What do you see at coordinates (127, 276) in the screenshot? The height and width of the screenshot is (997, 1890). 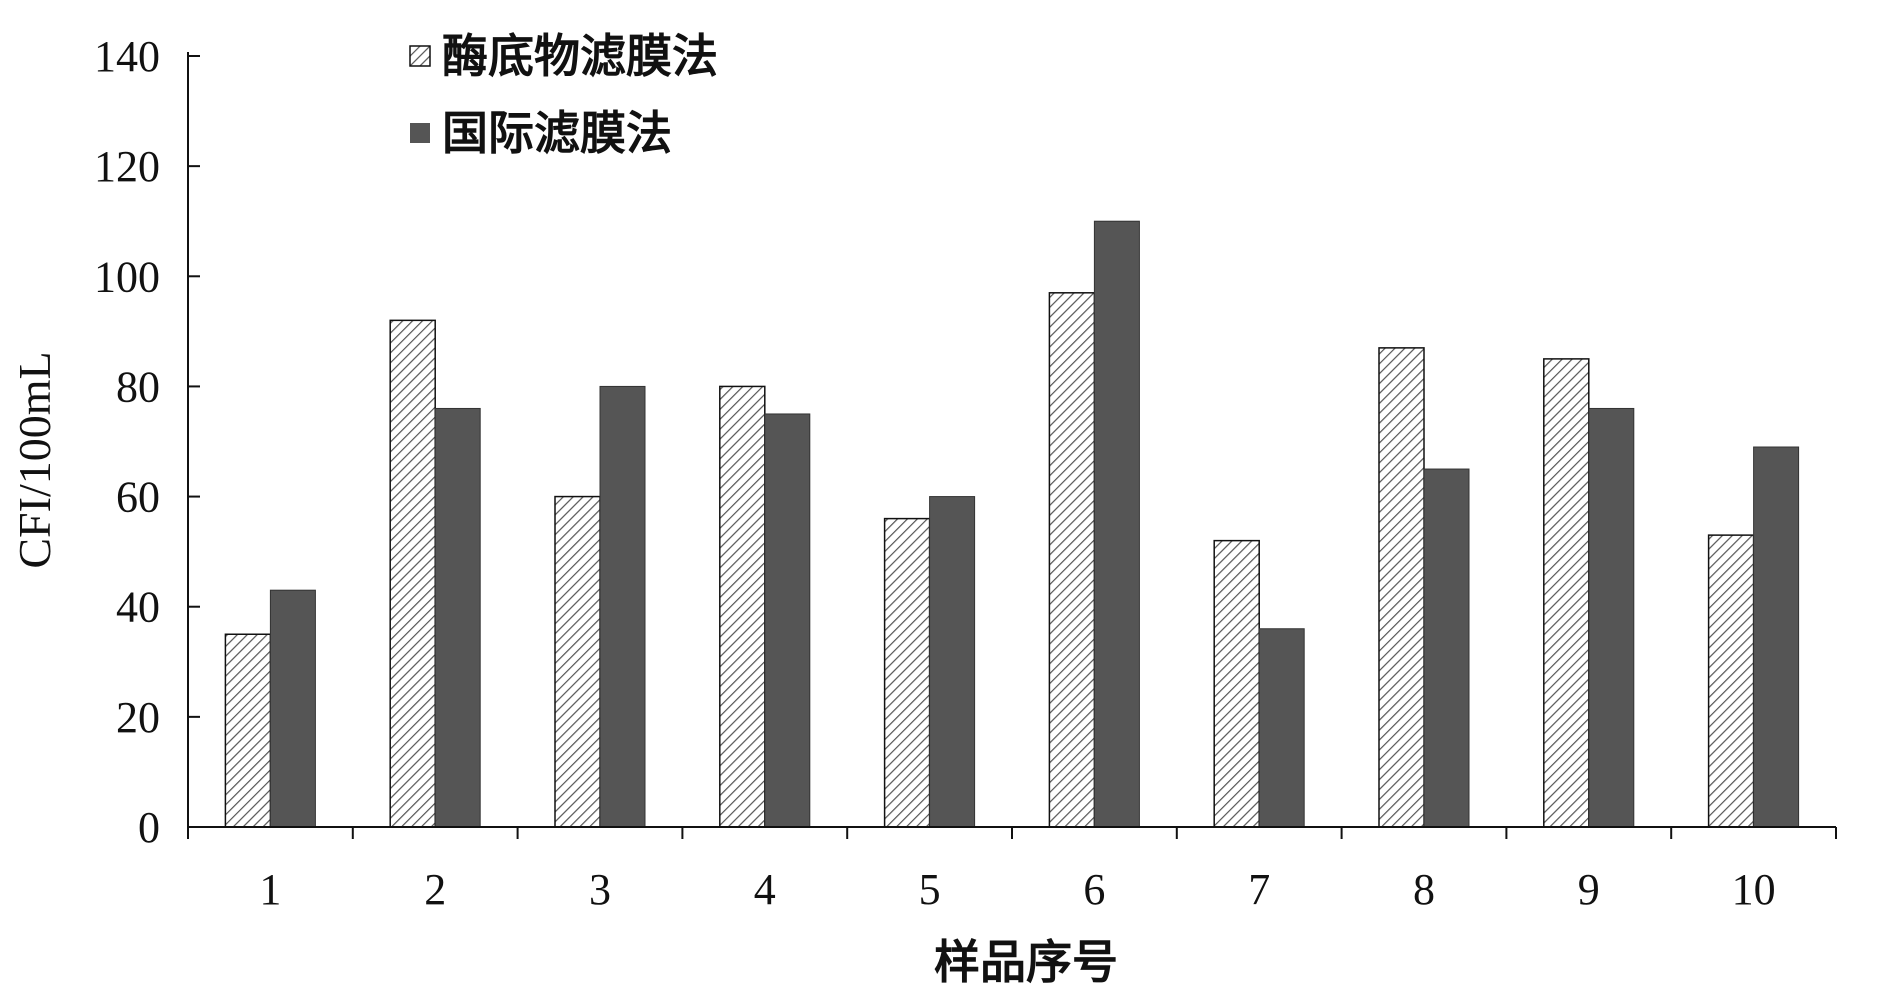 I see `y-tick-label: 100` at bounding box center [127, 276].